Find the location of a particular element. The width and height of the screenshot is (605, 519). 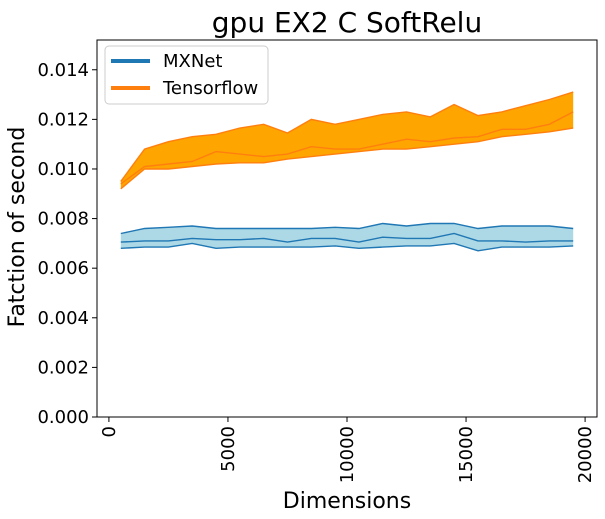

line-mxnet-middle is located at coordinates (347, 237).